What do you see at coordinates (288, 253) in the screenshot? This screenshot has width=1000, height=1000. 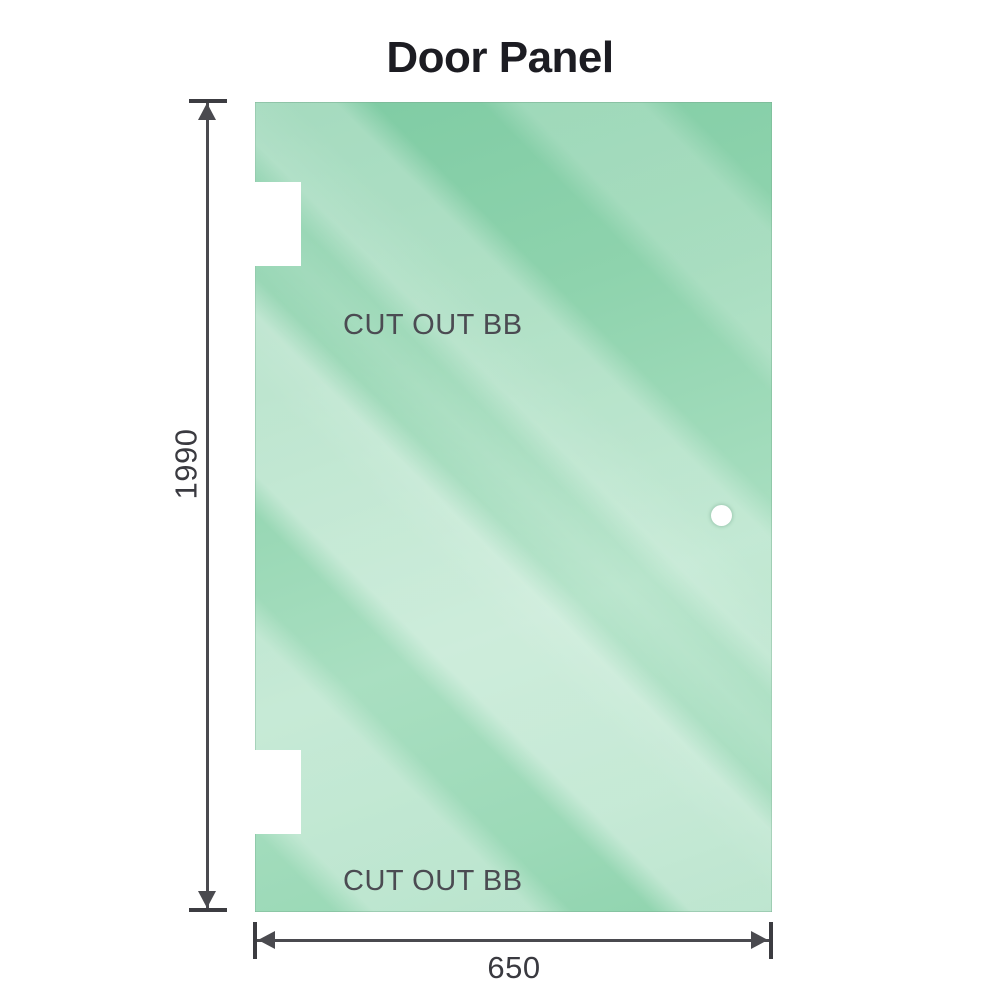 I see `cutout-upper-knob-bottom` at bounding box center [288, 253].